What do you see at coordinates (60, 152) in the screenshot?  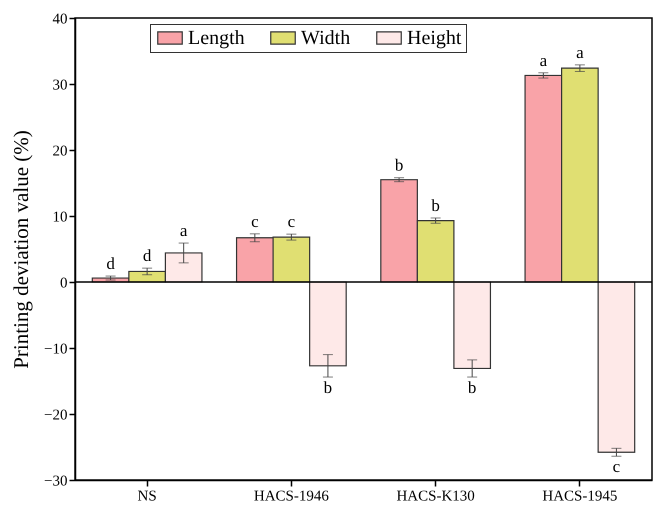 I see `y-tick-label: 20` at bounding box center [60, 152].